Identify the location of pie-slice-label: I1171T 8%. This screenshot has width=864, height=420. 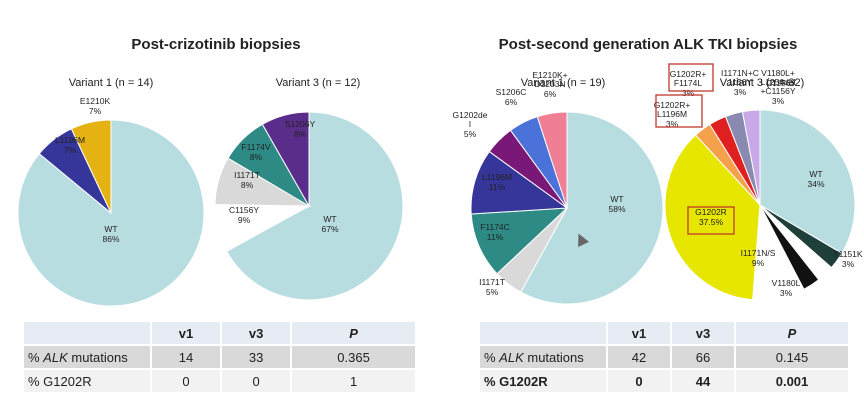
(247, 180).